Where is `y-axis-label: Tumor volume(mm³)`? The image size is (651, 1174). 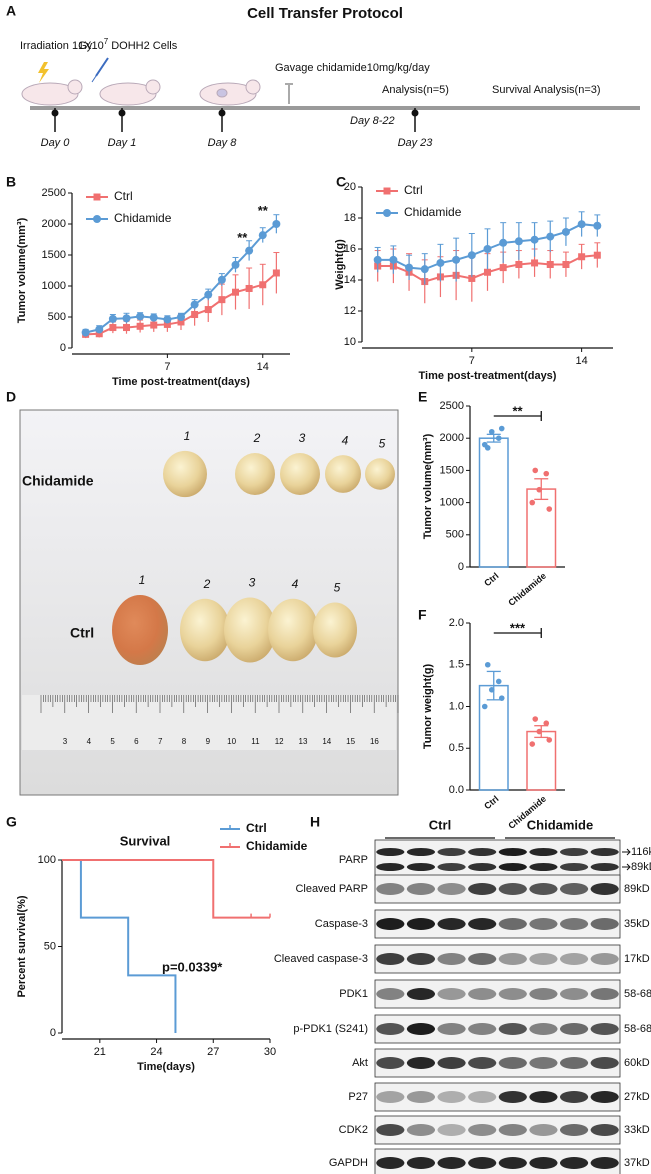 y-axis-label: Tumor volume(mm³) is located at coordinates (428, 486).